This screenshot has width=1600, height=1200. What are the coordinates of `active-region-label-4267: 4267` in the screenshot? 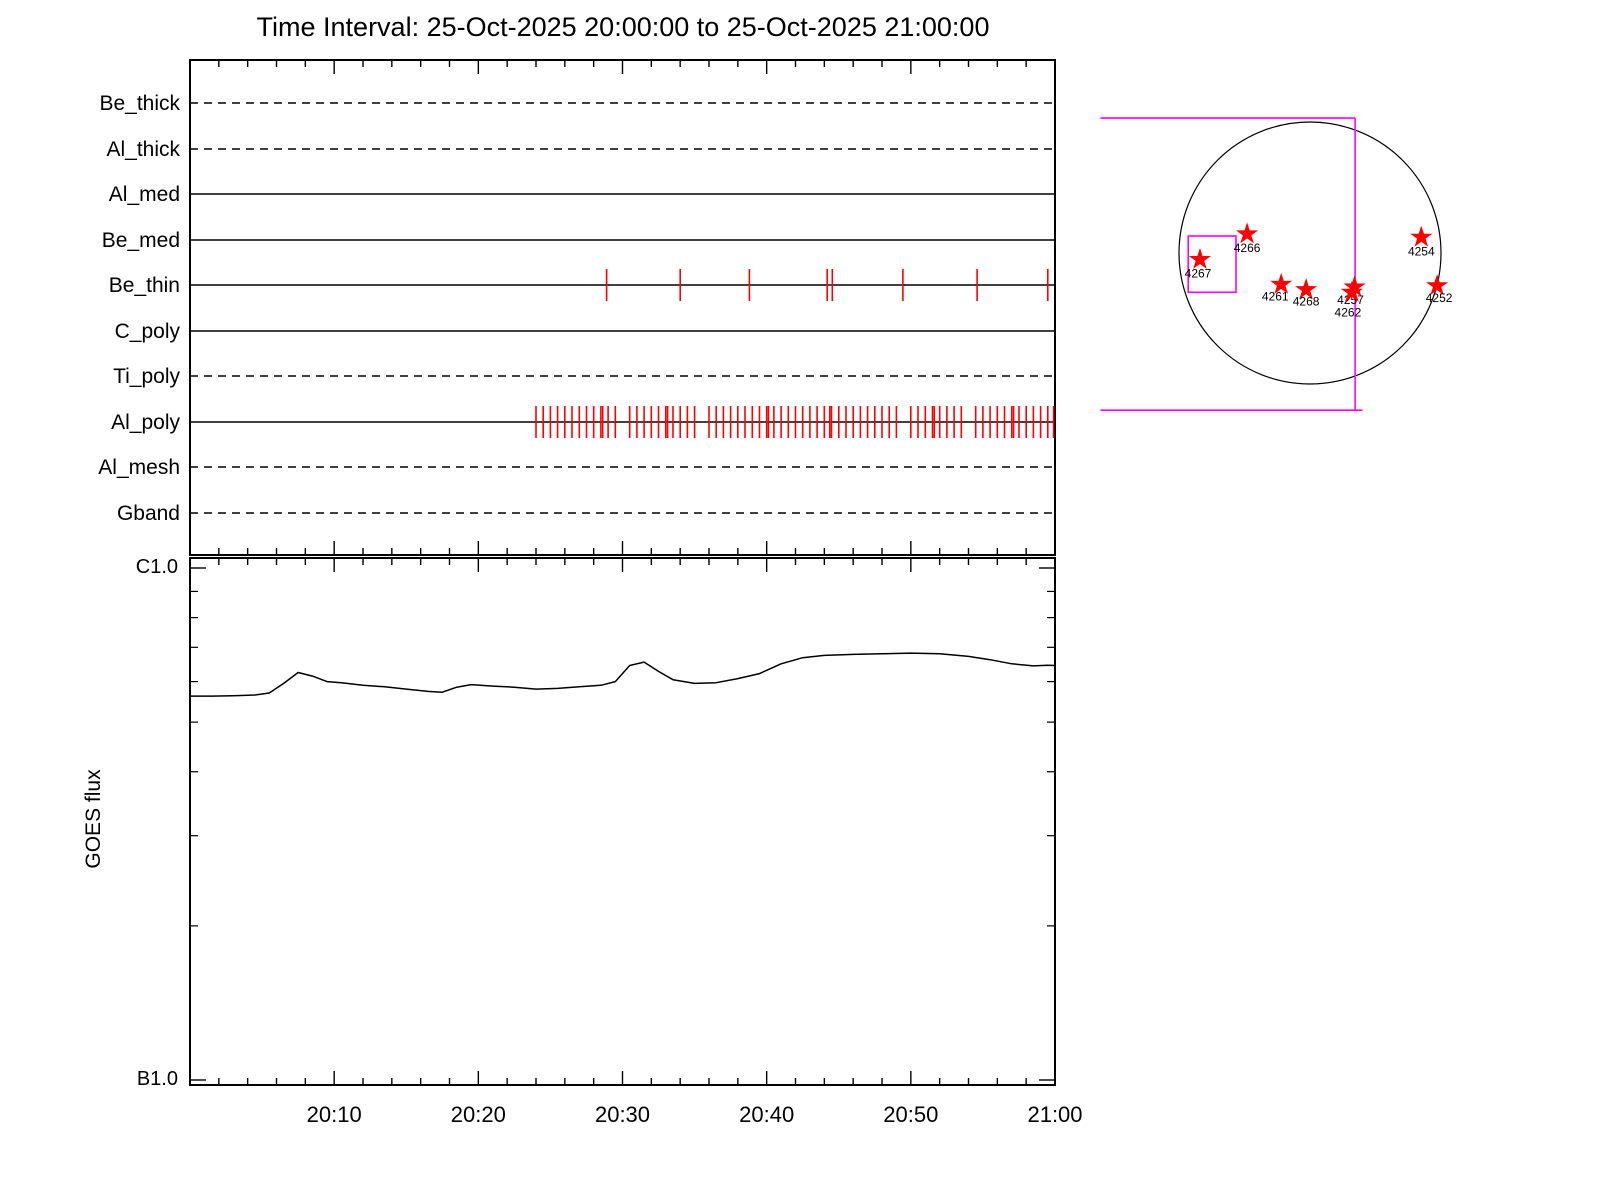 It's located at (1198, 274).